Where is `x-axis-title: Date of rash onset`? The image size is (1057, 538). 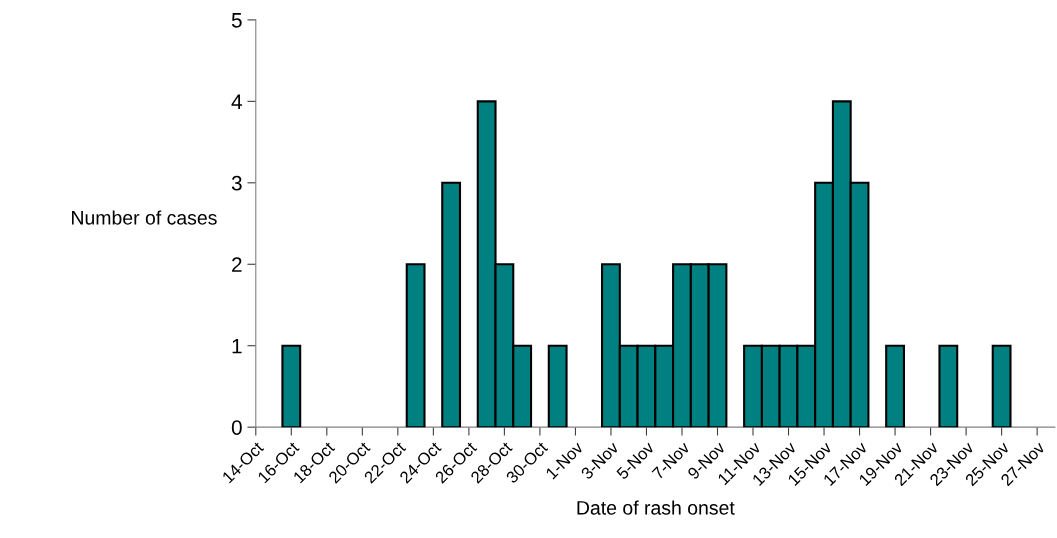
x-axis-title: Date of rash onset is located at coordinates (656, 507).